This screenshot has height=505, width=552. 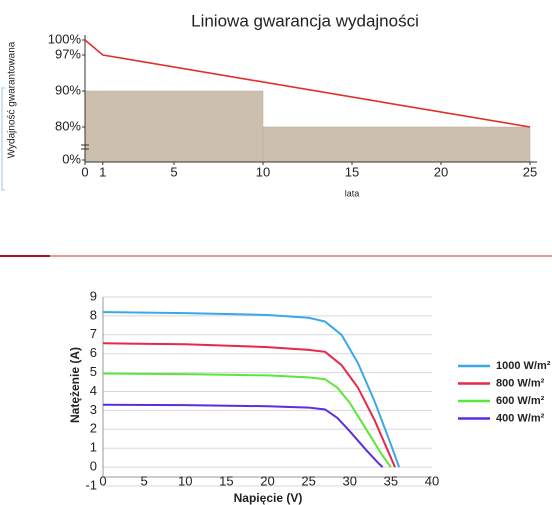 What do you see at coordinates (91, 484) in the screenshot?
I see `y-tick-label: -1` at bounding box center [91, 484].